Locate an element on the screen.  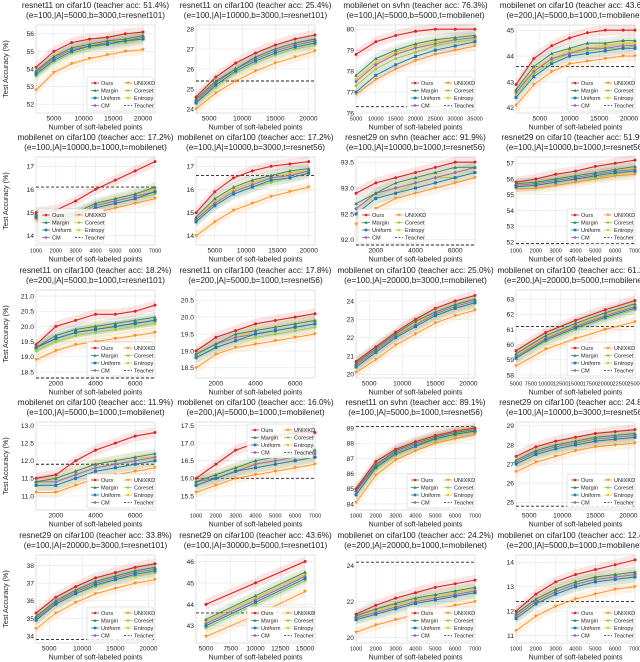
y-tick-label: 13 is located at coordinates (510, 587).